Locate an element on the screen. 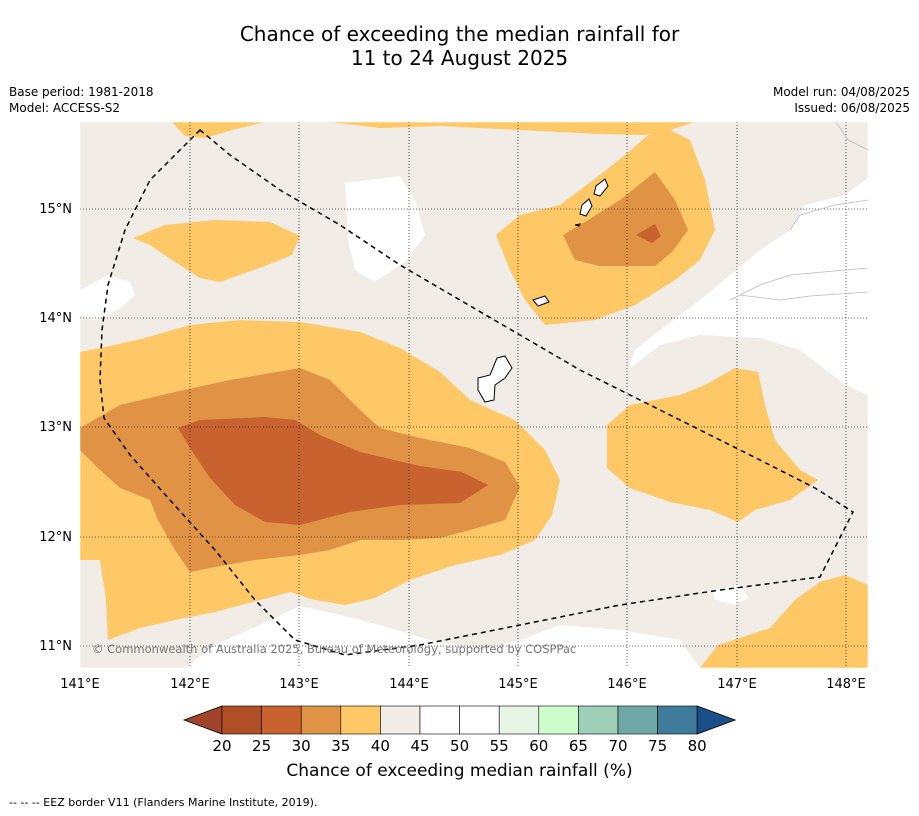 The height and width of the screenshot is (816, 919). meta-right: Model run: 04/08/2025 Issued: 06/08/2025 is located at coordinates (841, 100).